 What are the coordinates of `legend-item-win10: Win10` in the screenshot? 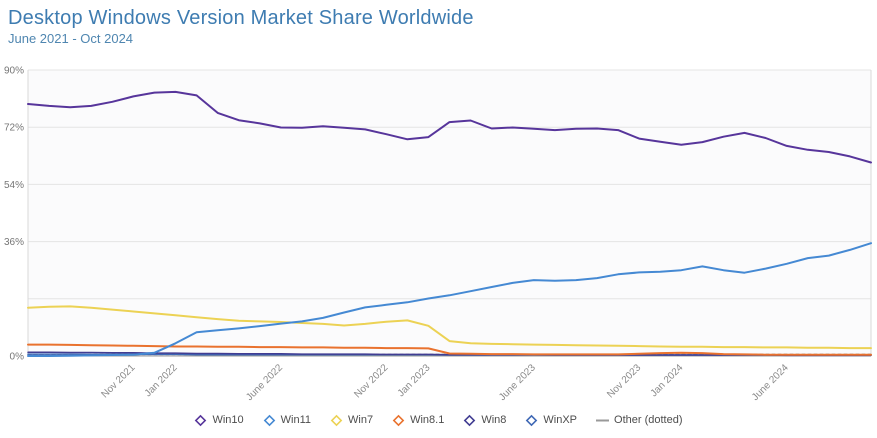 It's located at (219, 420).